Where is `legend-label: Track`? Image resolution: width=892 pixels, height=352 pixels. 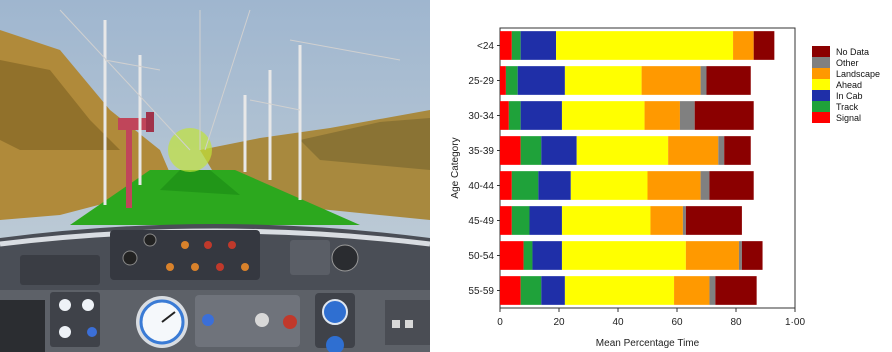 legend-label: Track is located at coordinates (847, 107).